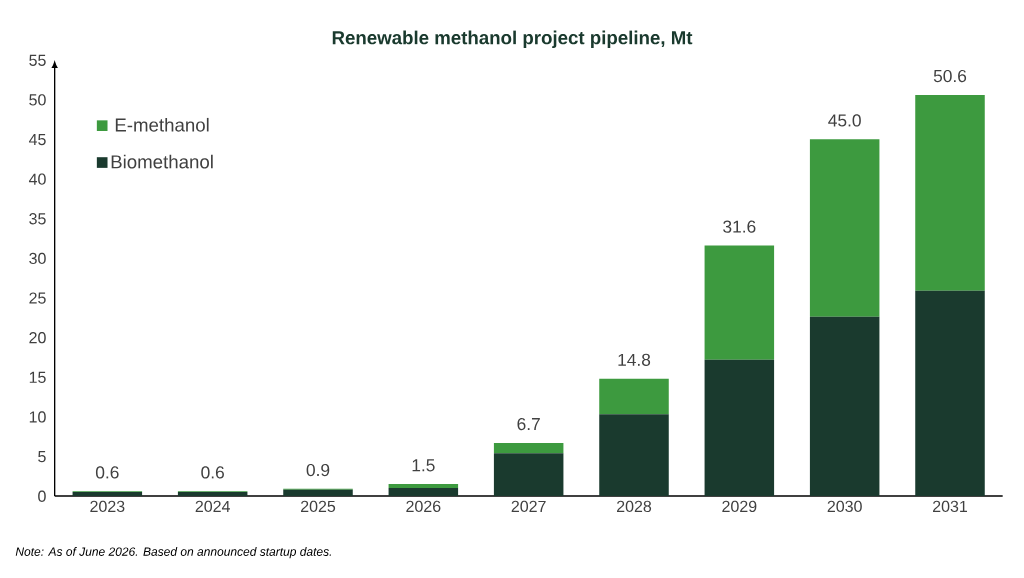 The image size is (1024, 578). What do you see at coordinates (162, 161) in the screenshot?
I see `legend-label: Biomethanol` at bounding box center [162, 161].